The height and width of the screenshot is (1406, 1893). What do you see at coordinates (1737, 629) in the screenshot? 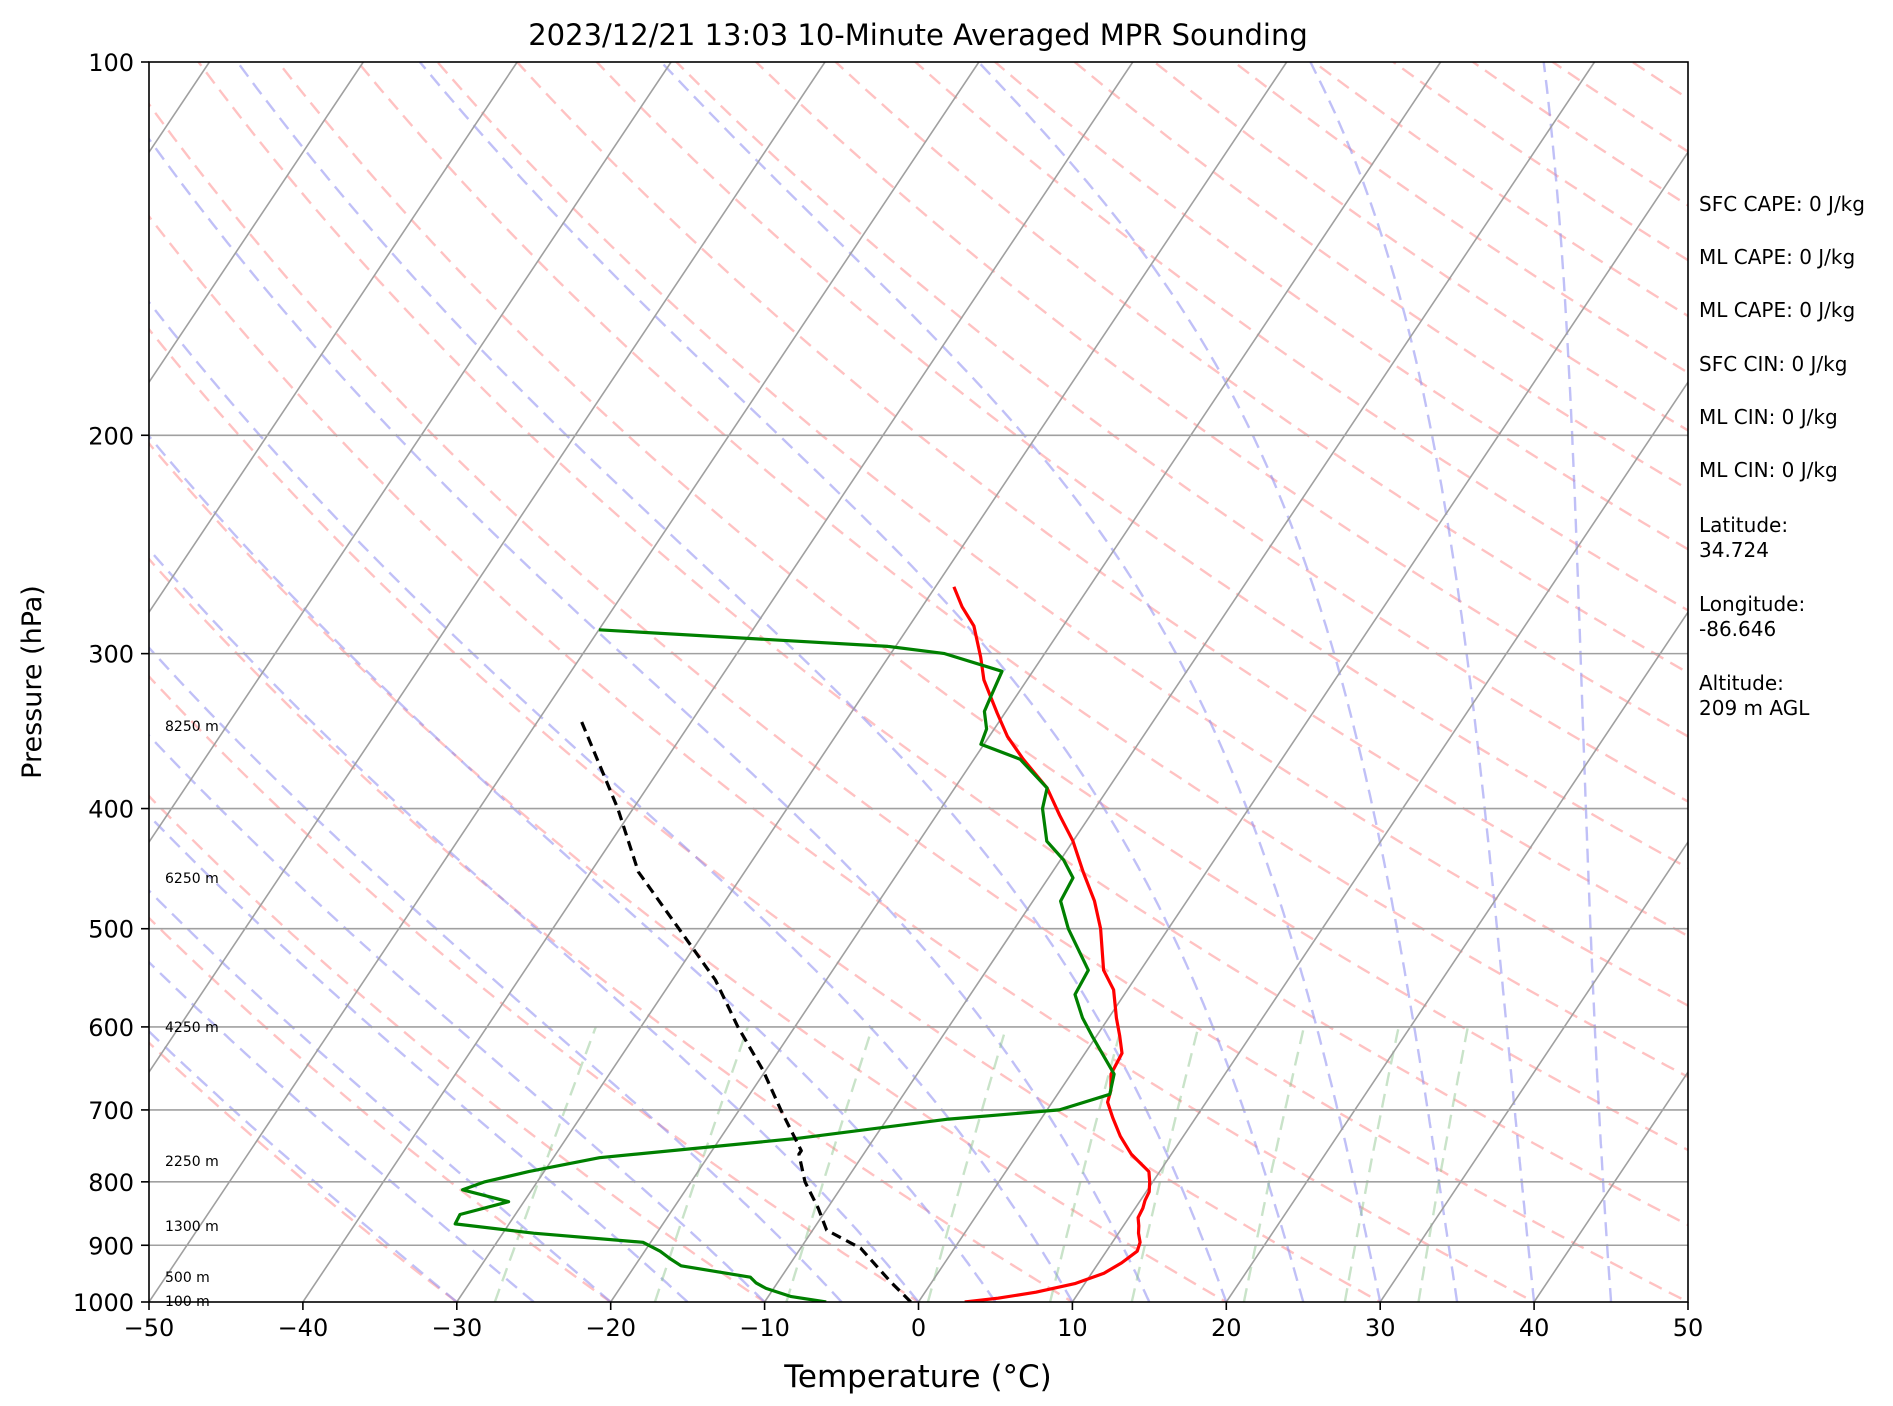
I see `longitude-value: -86.646` at bounding box center [1737, 629].